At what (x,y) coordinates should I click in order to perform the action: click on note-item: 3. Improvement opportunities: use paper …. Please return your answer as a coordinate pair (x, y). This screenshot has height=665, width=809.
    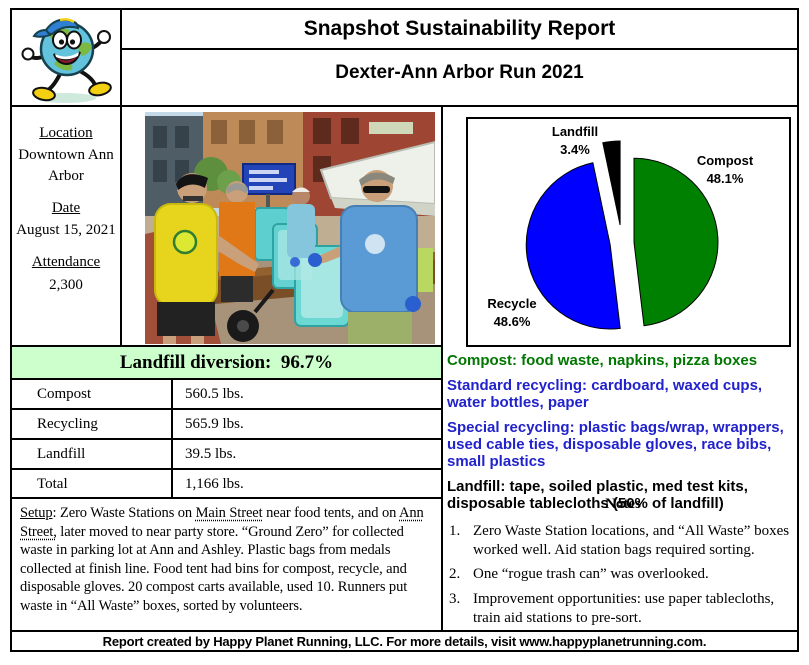
    Looking at the image, I should click on (612, 608).